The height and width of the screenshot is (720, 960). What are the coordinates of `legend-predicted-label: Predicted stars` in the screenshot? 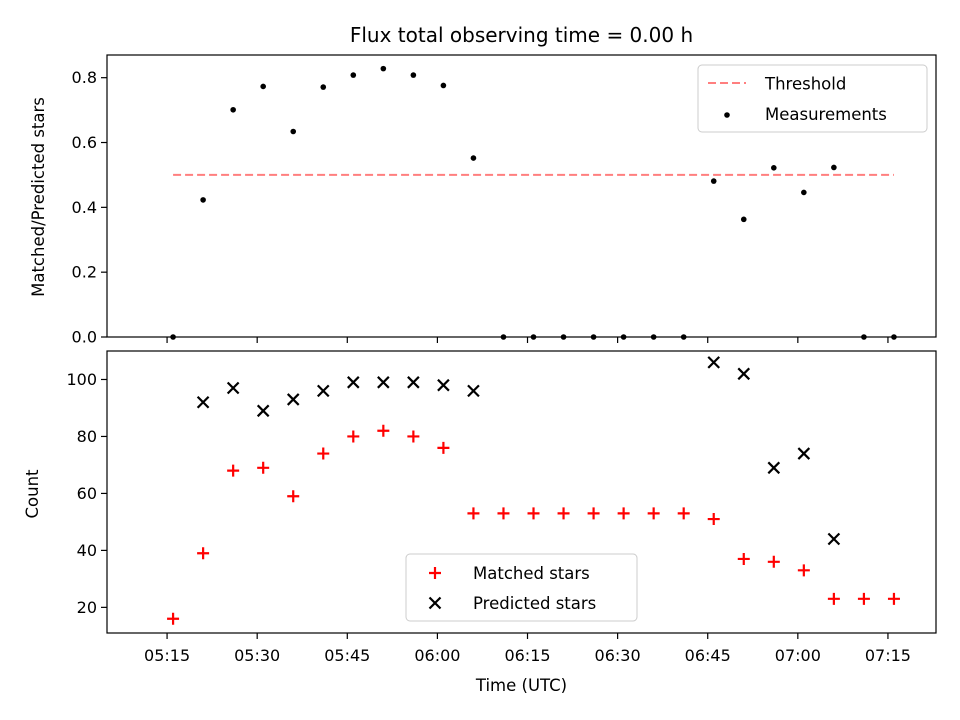 It's located at (534, 603).